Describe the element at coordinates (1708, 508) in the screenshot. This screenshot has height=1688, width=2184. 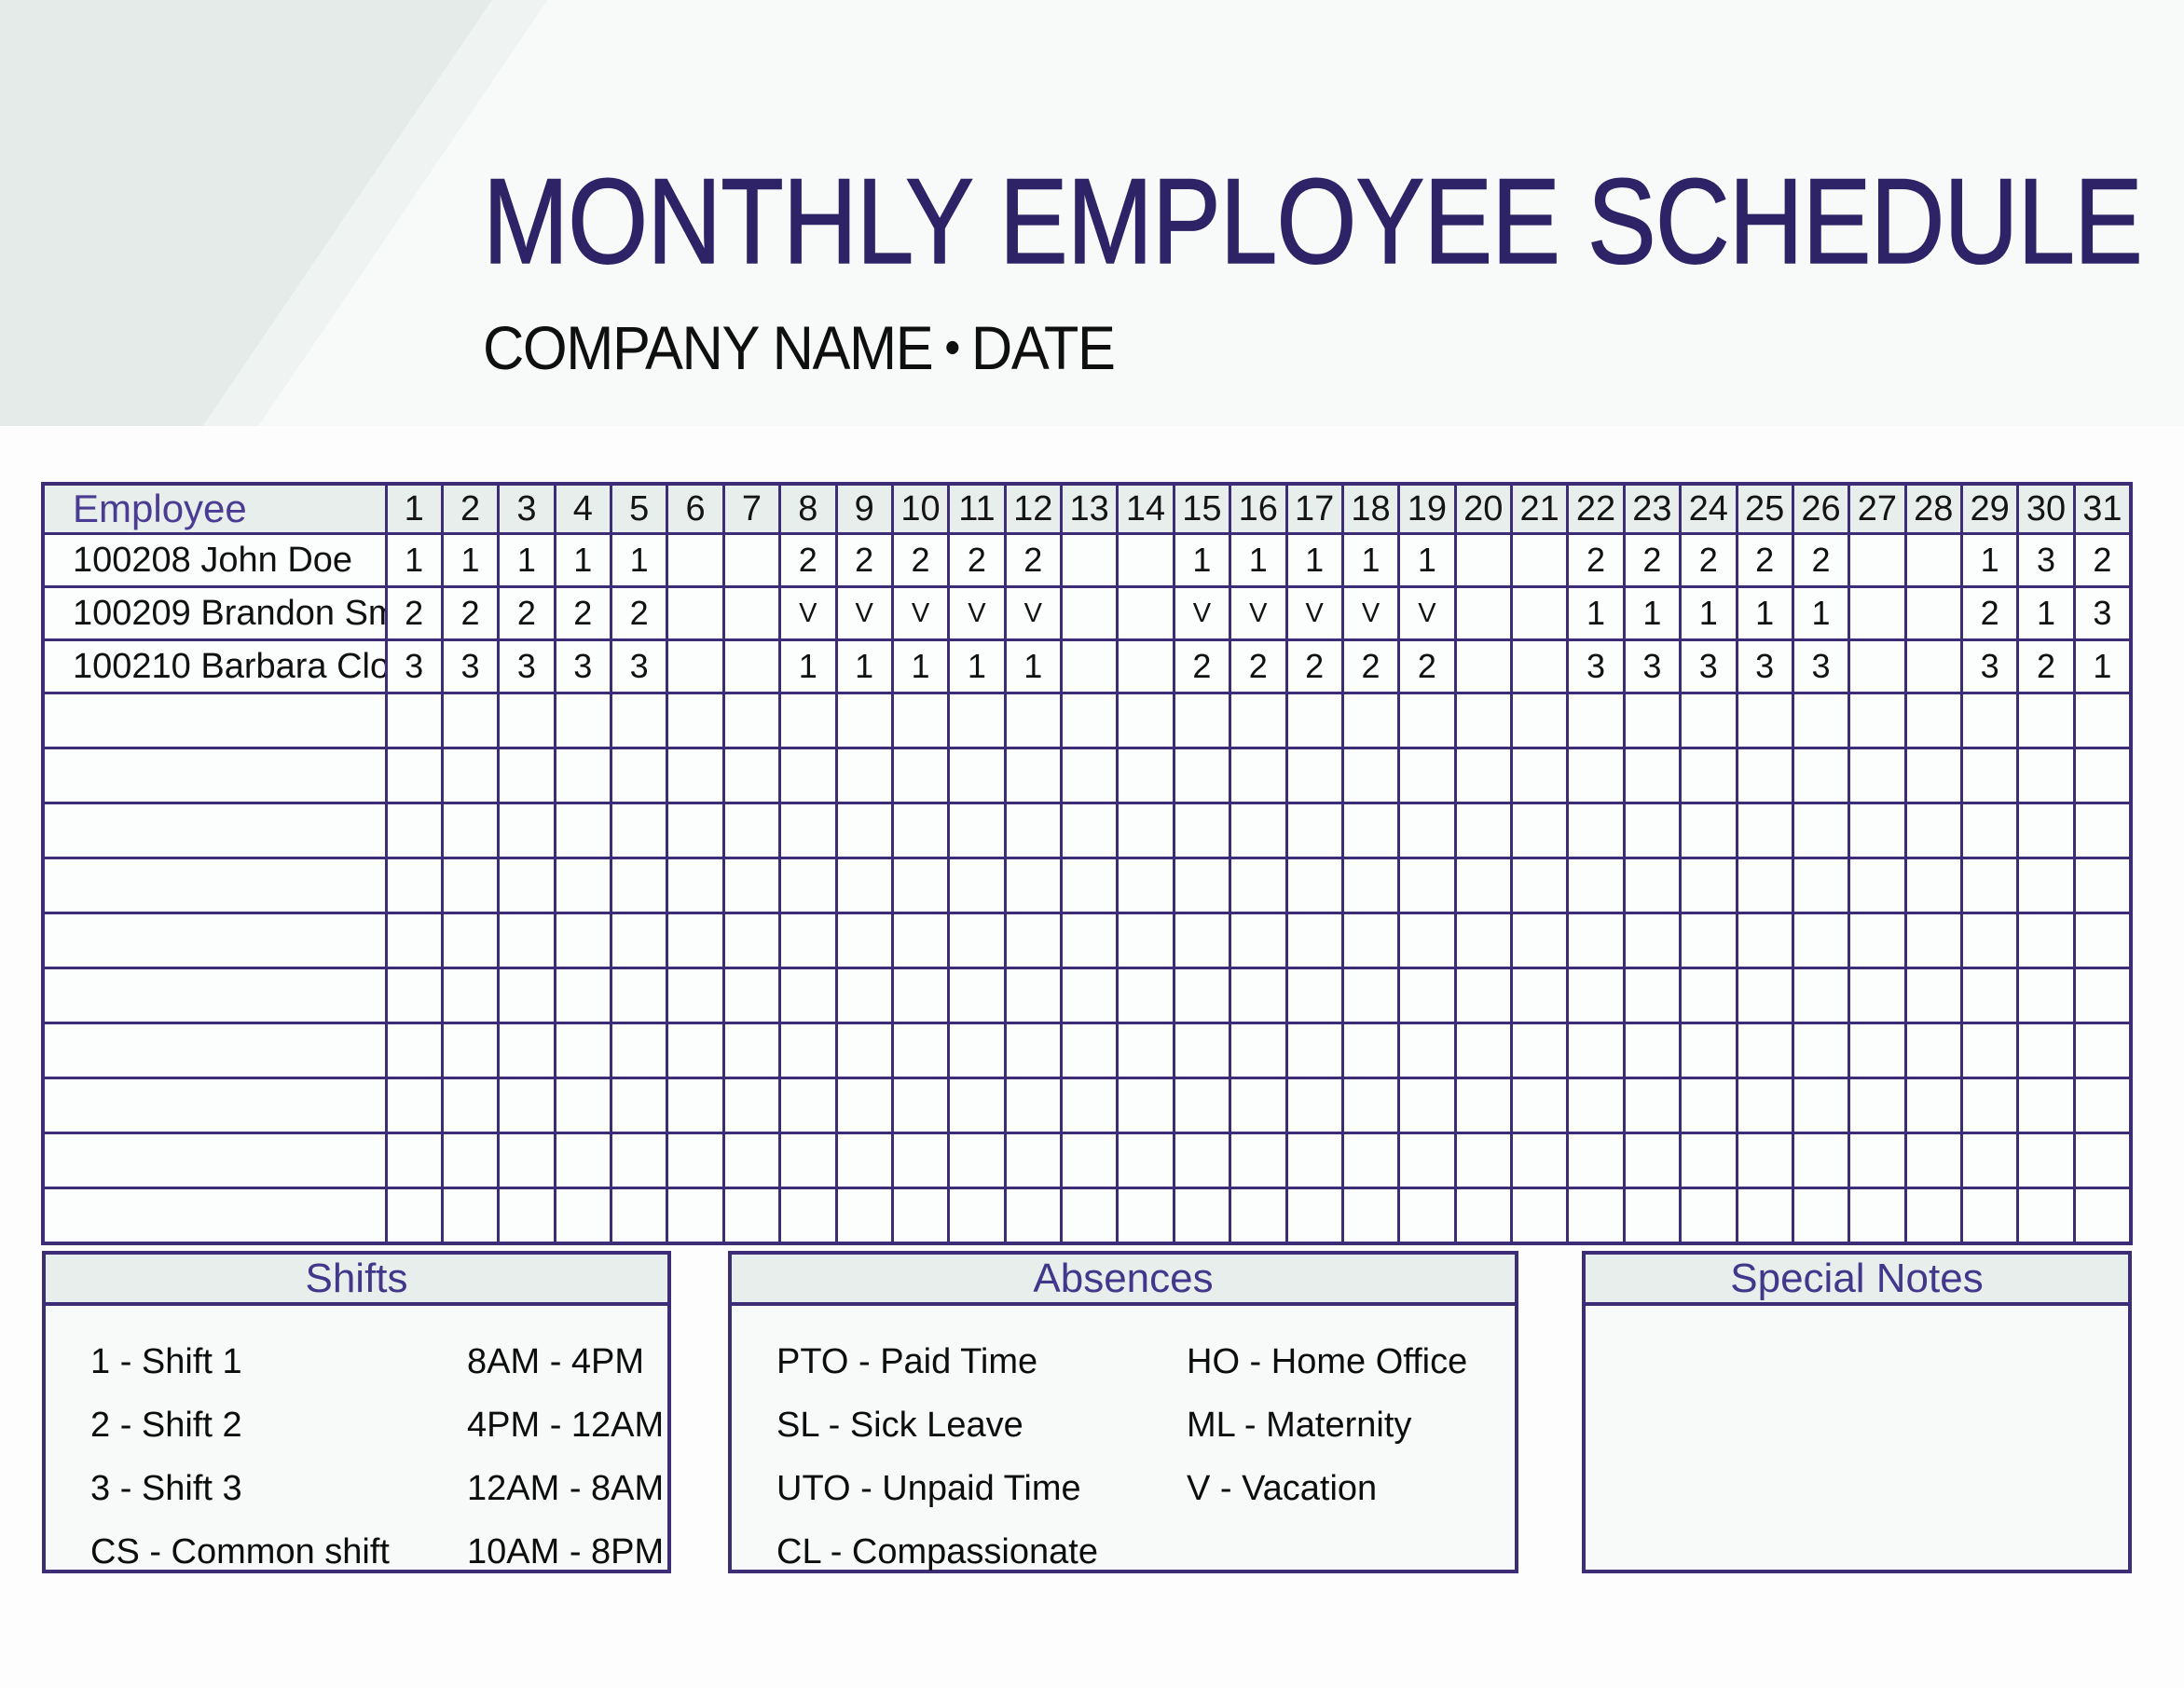
I see `day-header: 24` at that location.